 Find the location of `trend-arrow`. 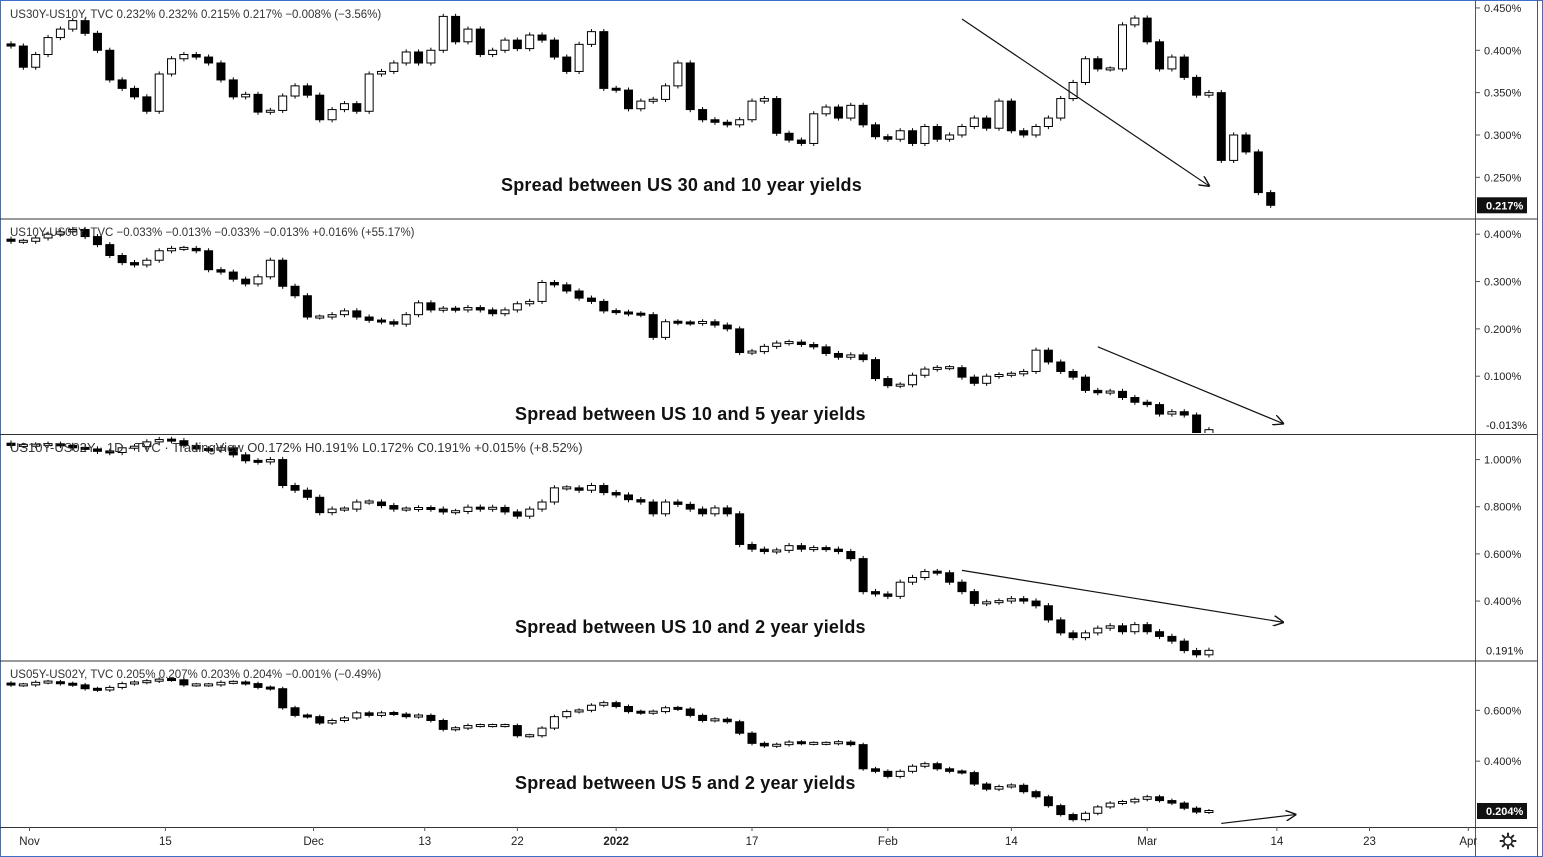

trend-arrow is located at coordinates (1190, 385).